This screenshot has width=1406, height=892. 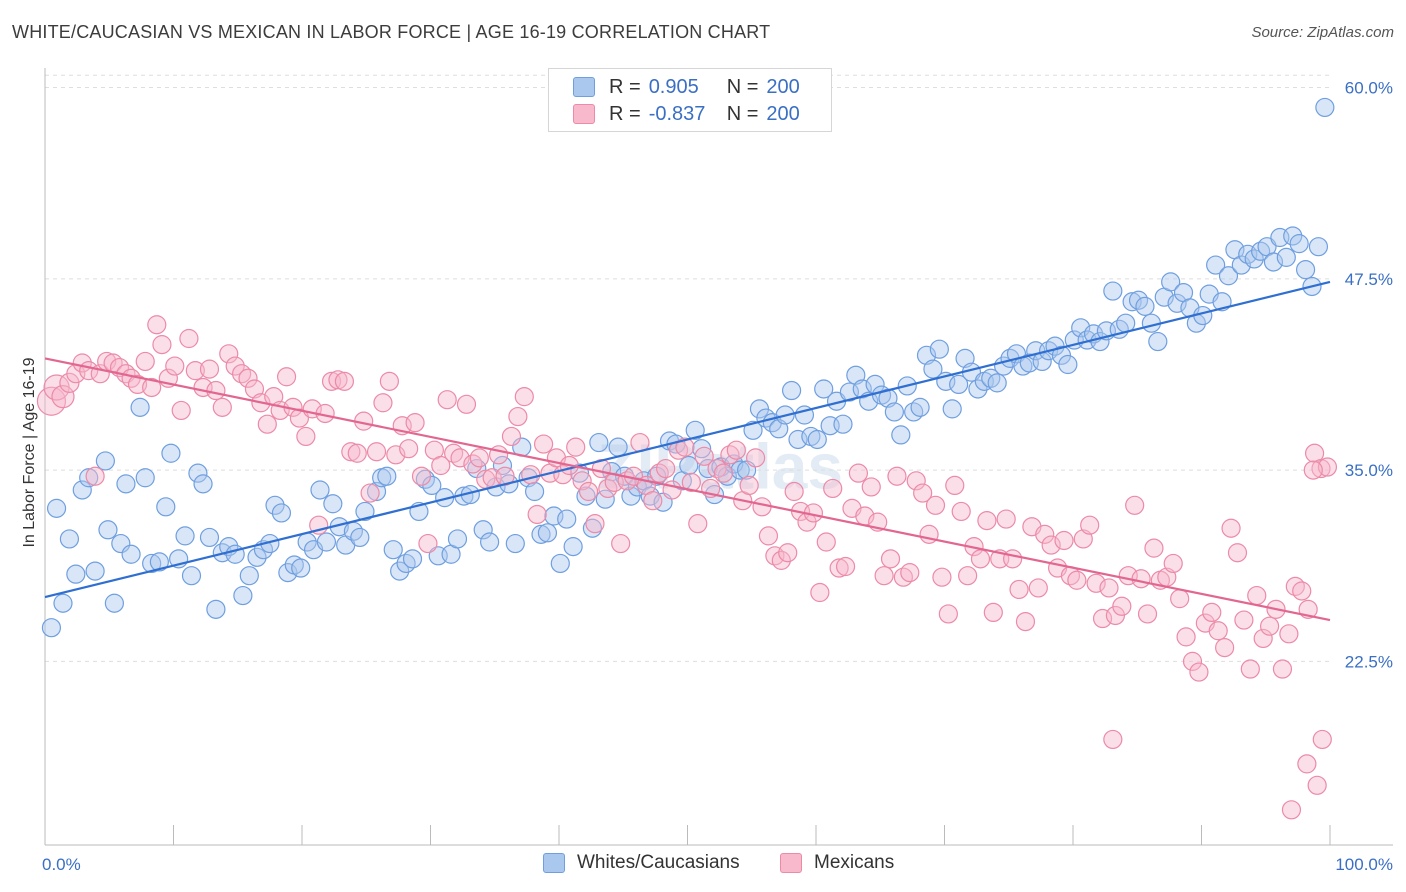 I want to click on r-value: 0.905, so click(x=673, y=86).